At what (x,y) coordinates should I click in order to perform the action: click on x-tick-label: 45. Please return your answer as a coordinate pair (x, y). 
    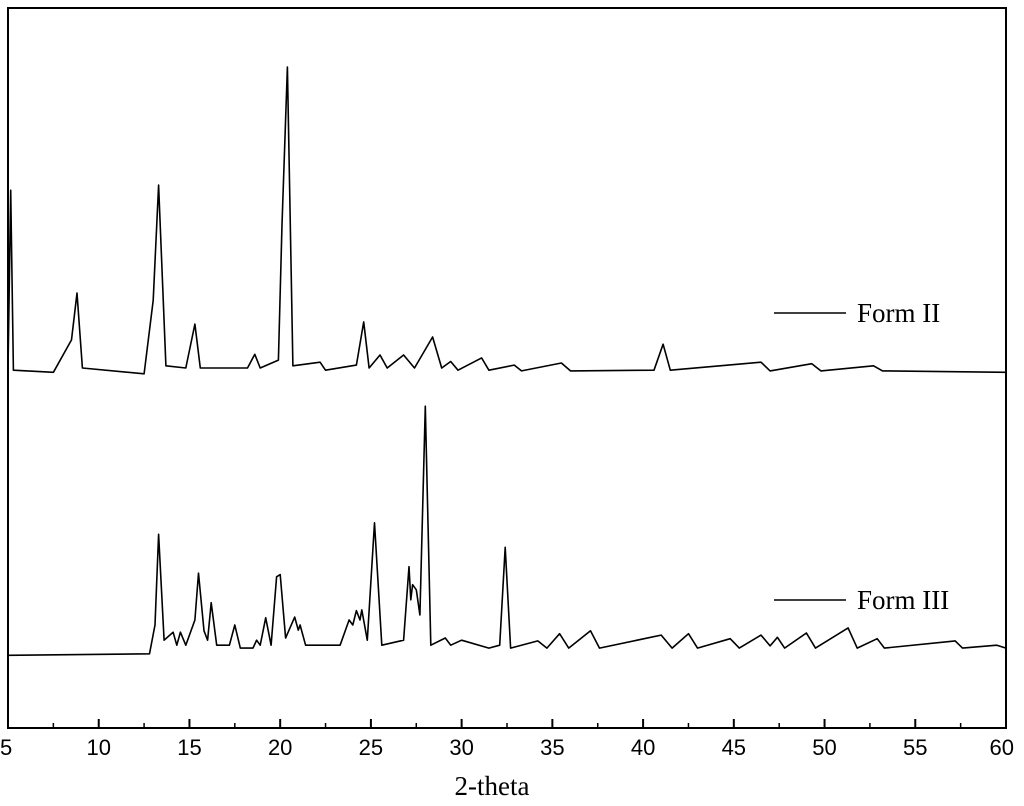
    Looking at the image, I should click on (734, 747).